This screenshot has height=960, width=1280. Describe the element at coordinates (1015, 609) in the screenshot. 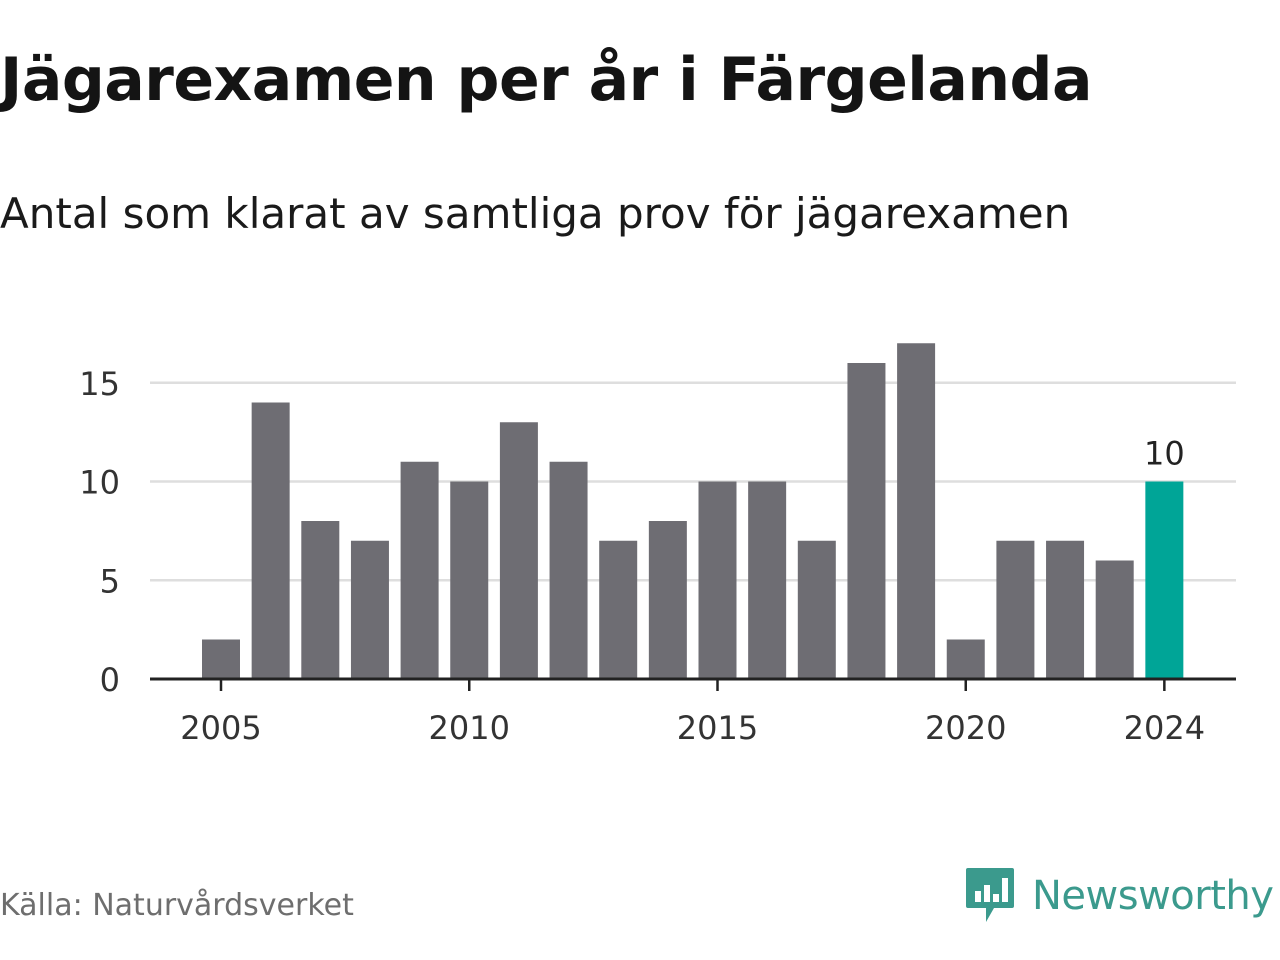

I see `bar-2021` at that location.